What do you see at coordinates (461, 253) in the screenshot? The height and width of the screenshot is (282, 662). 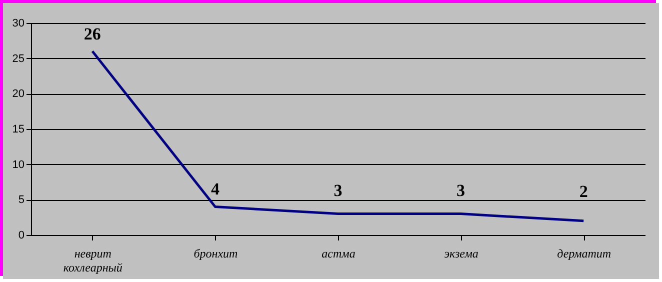 I see `x-tick-label: экзема` at bounding box center [461, 253].